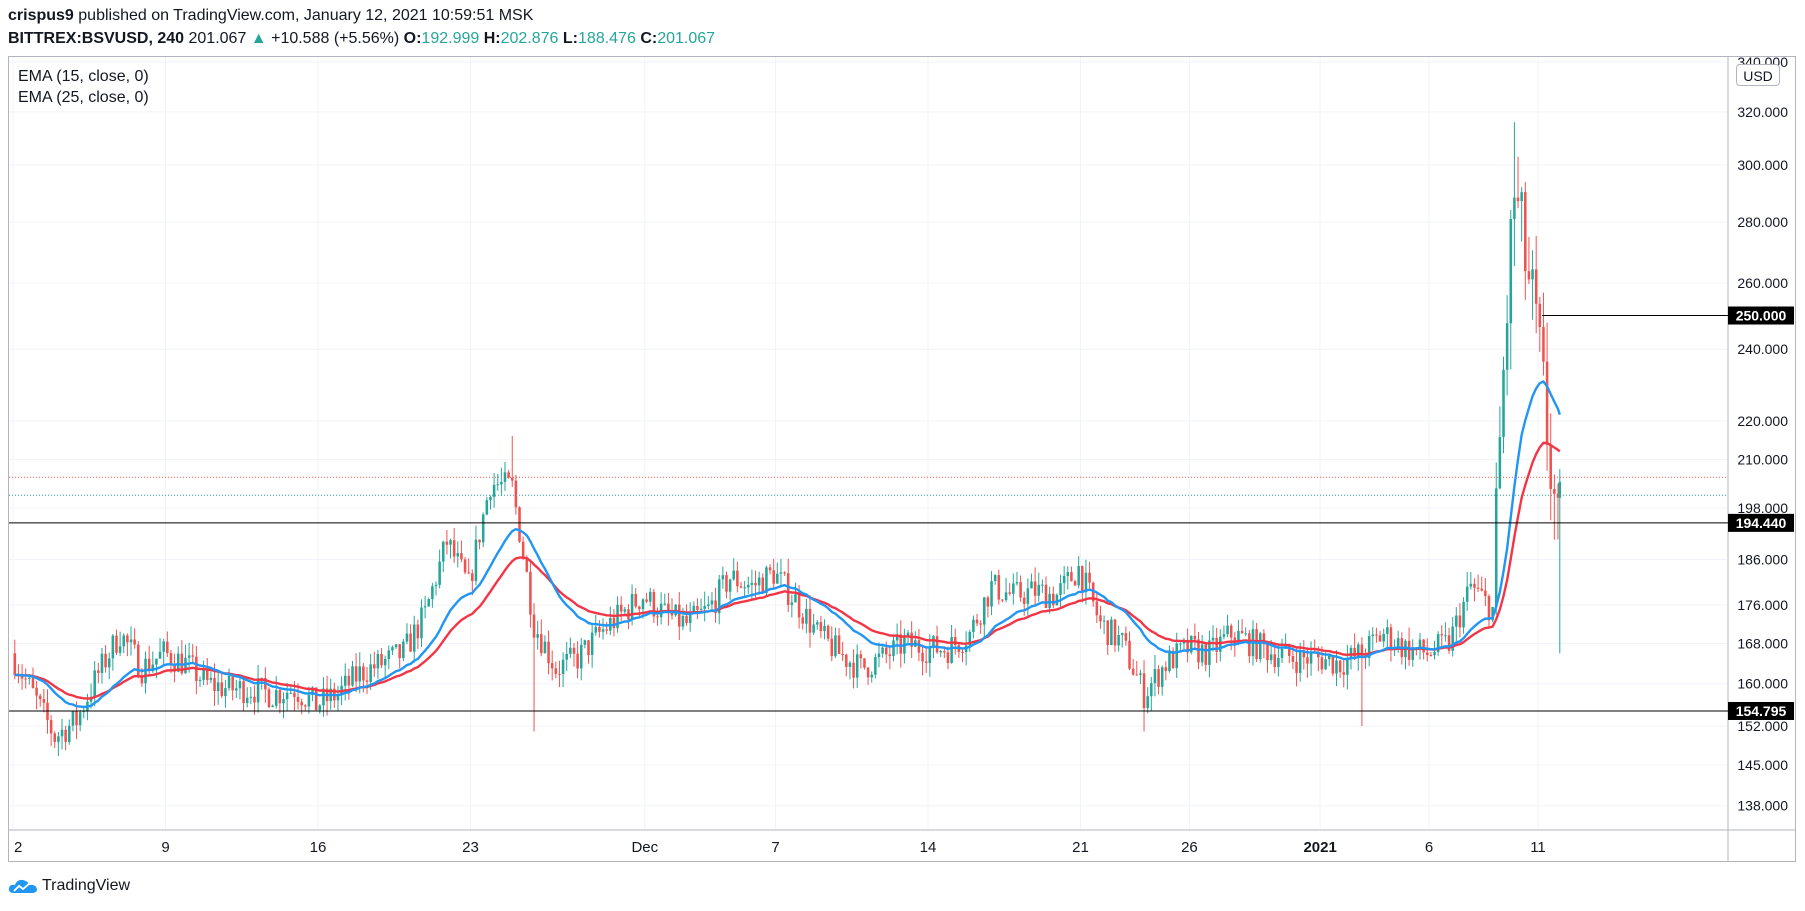 The height and width of the screenshot is (911, 1805). What do you see at coordinates (1762, 112) in the screenshot?
I see `y-tick-label: 320.000` at bounding box center [1762, 112].